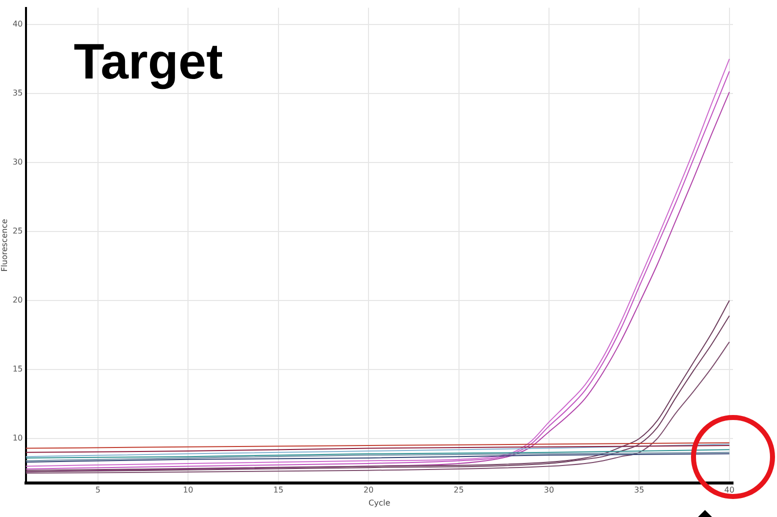 The height and width of the screenshot is (517, 777). Describe the element at coordinates (97, 490) in the screenshot. I see `x-tick-label: 5` at that location.